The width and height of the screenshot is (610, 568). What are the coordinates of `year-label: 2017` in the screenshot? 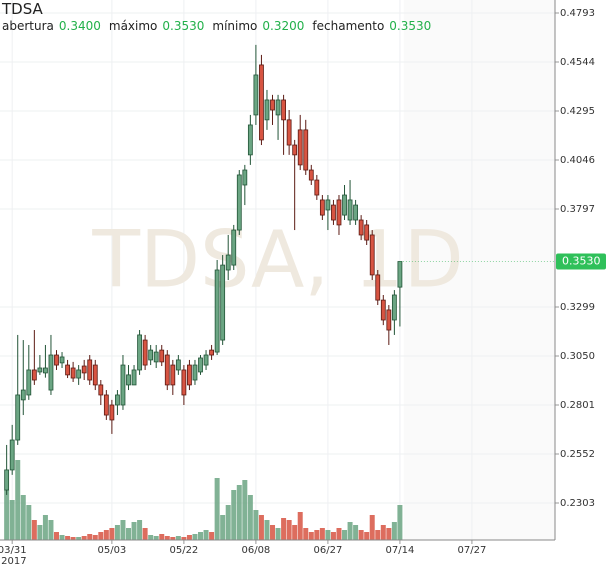 It's located at (13, 561).